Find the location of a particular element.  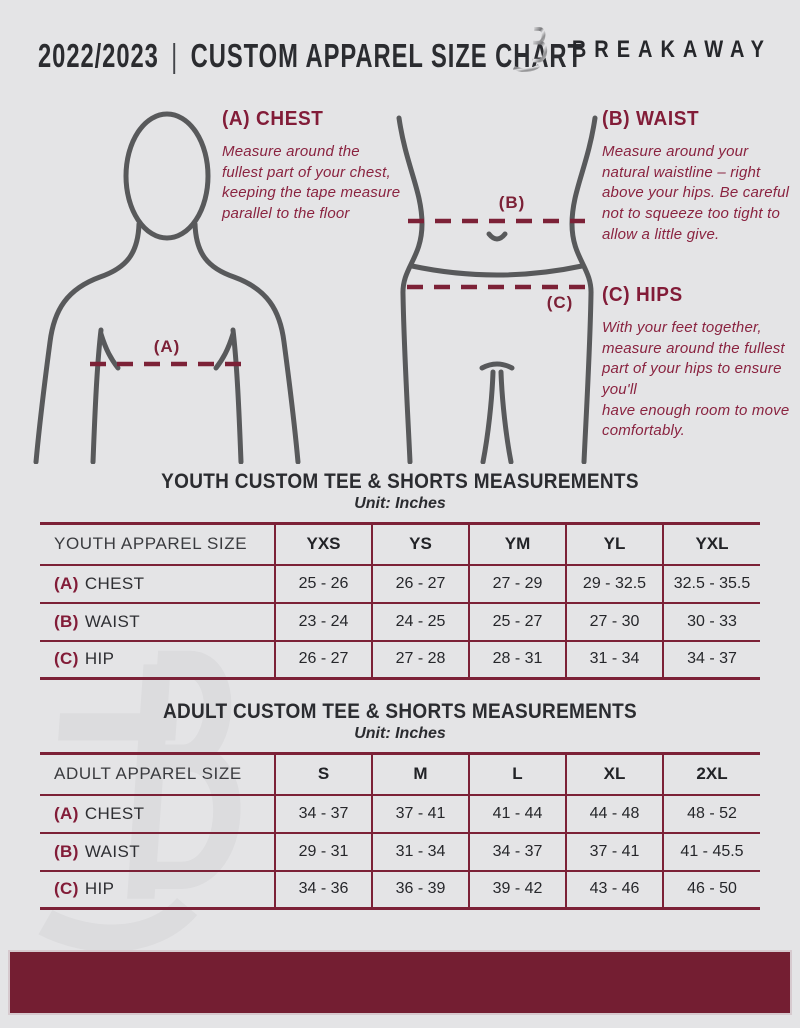

adult-section-title: ADULT CUSTOM TEE & SHORTS MEASUREMENTS is located at coordinates (400, 712).